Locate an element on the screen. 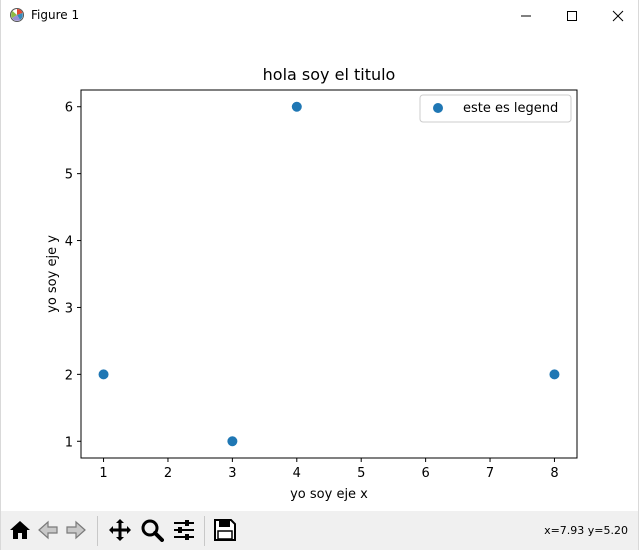 The width and height of the screenshot is (639, 550). legend-box is located at coordinates (495, 108).